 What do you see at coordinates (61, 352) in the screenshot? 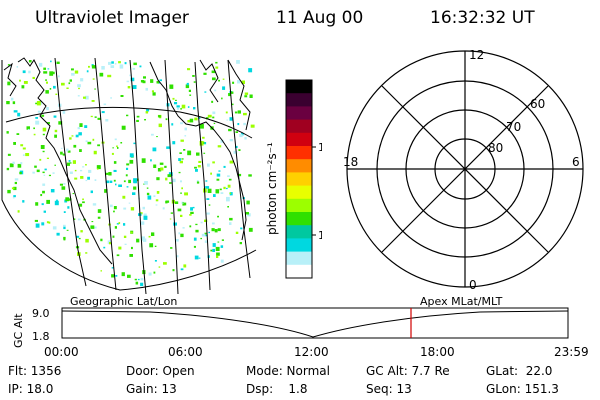
I see `timeline-xtick-0000: 00:00` at bounding box center [61, 352].